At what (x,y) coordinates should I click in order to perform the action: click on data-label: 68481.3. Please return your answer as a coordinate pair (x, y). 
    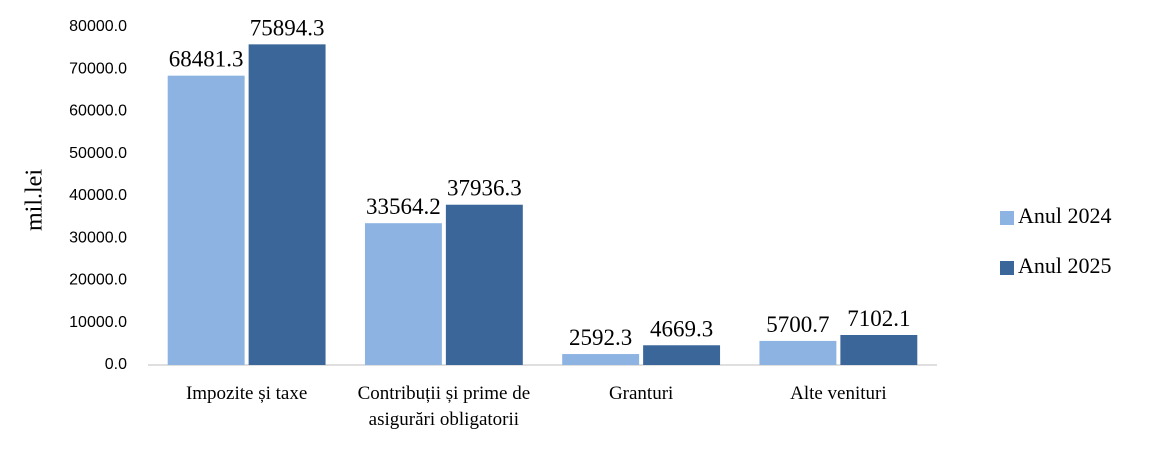
    Looking at the image, I should click on (206, 59).